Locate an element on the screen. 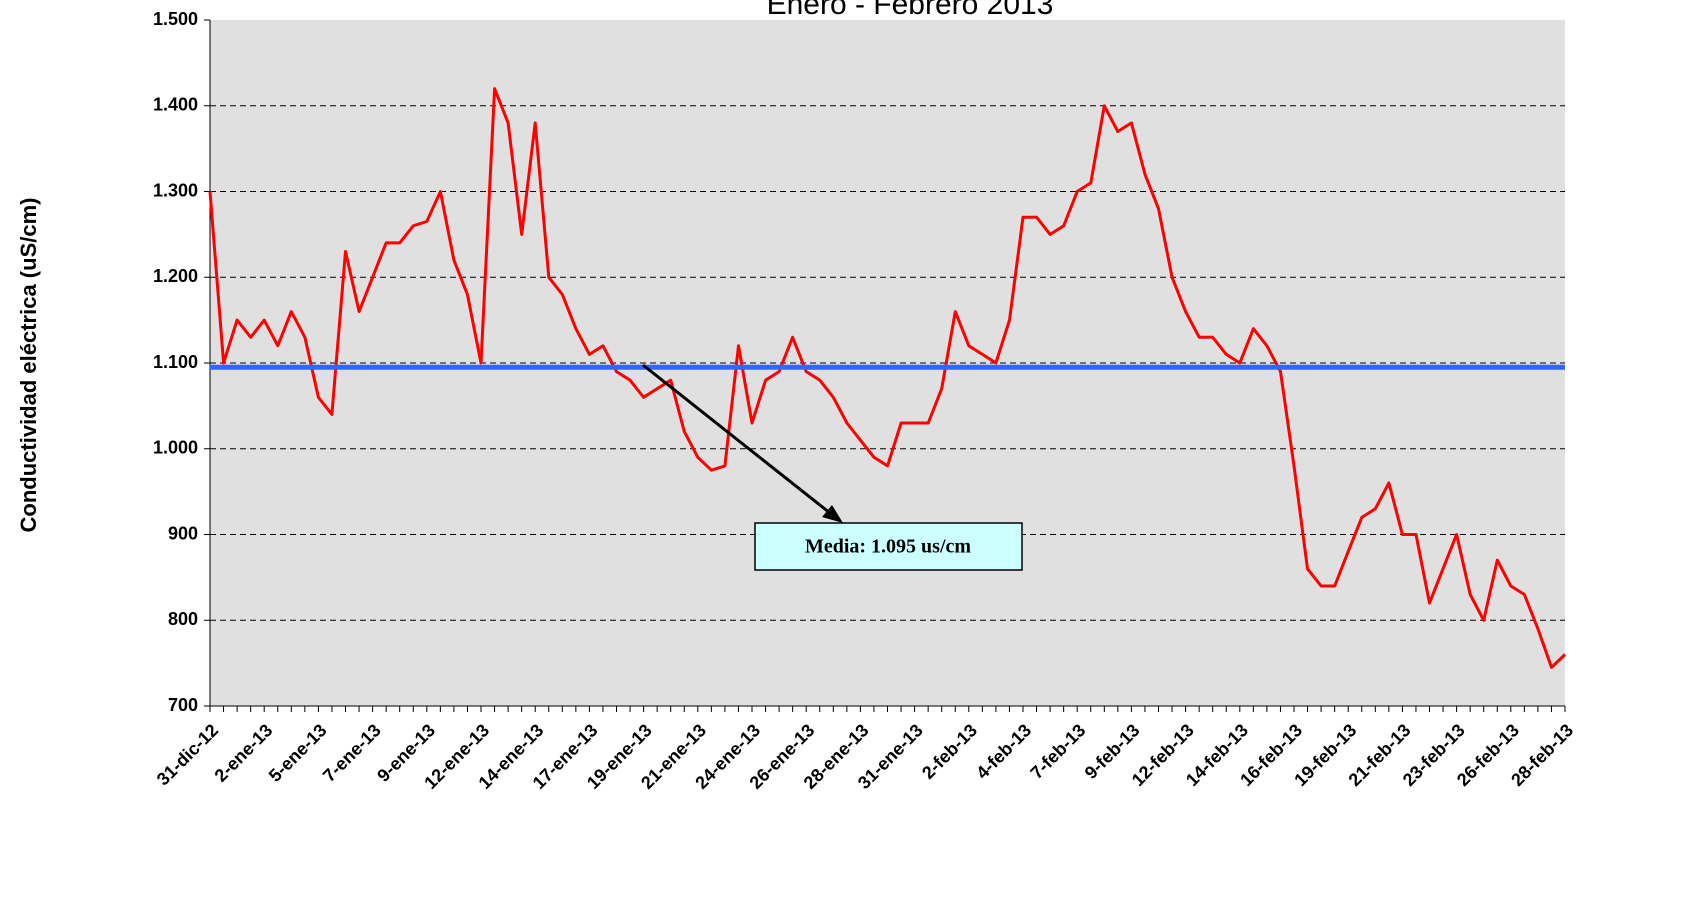 The height and width of the screenshot is (912, 1686). x-tick-label: 2-ene-13 is located at coordinates (244, 753).